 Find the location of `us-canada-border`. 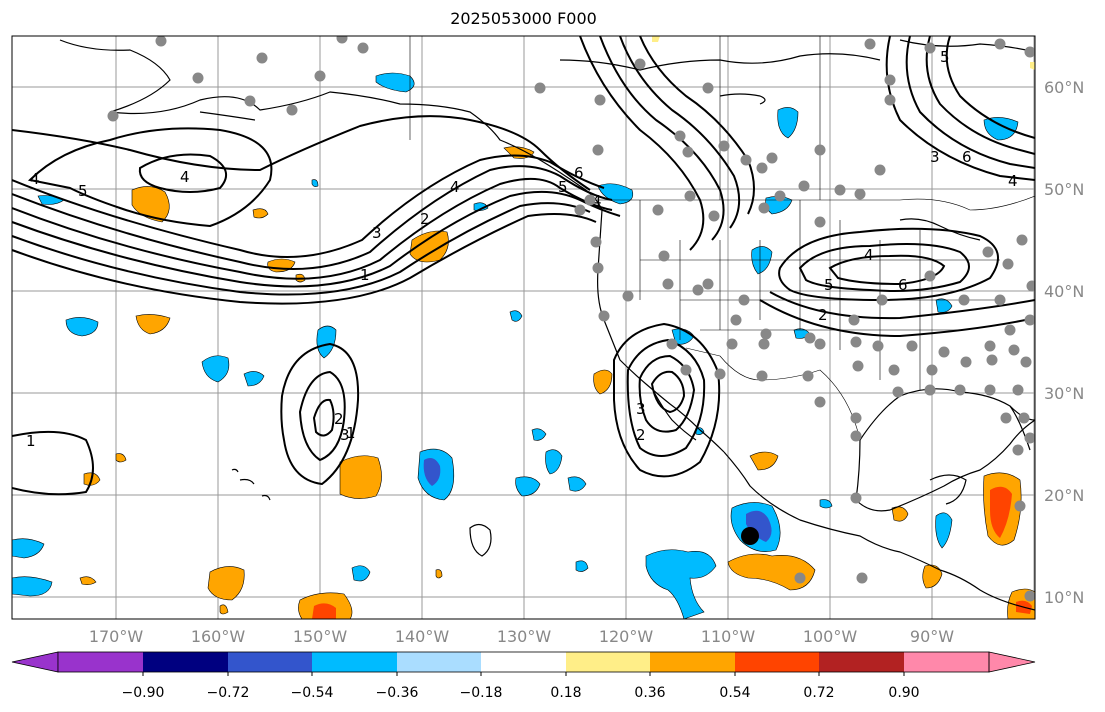

us-canada-border is located at coordinates (815, 203).